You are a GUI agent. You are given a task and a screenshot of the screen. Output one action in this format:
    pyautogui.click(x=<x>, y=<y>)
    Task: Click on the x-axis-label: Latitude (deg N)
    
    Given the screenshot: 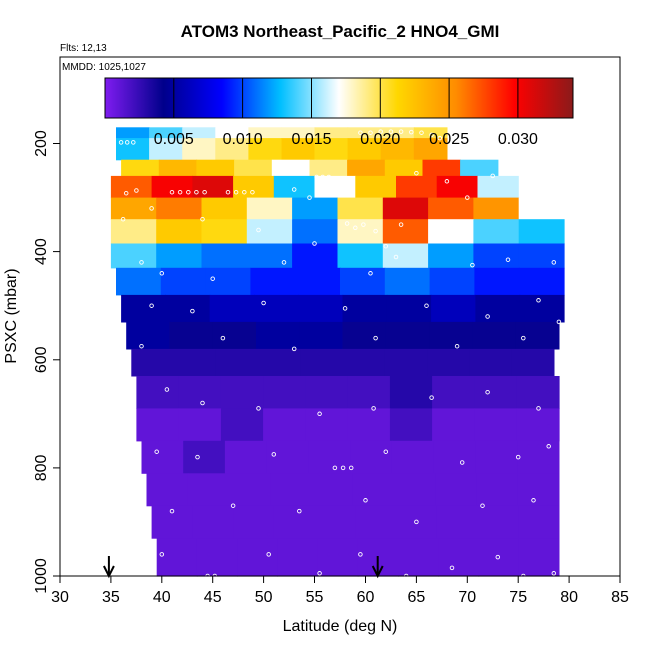 What is the action you would take?
    pyautogui.click(x=340, y=626)
    